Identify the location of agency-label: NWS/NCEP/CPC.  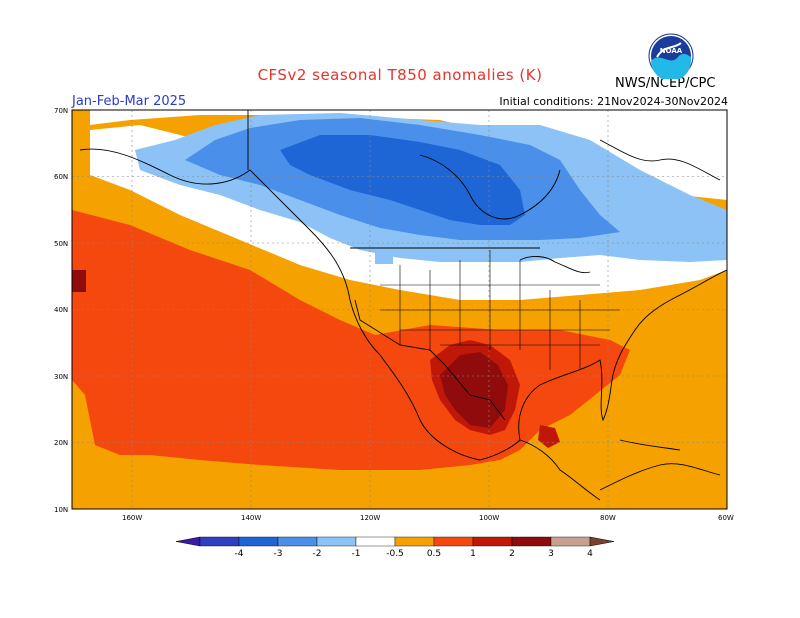
(665, 83).